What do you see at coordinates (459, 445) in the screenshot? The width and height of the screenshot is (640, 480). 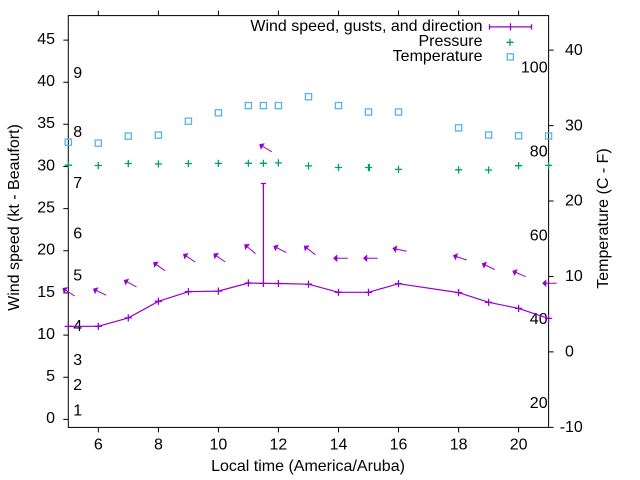 I see `svg-text: 18` at bounding box center [459, 445].